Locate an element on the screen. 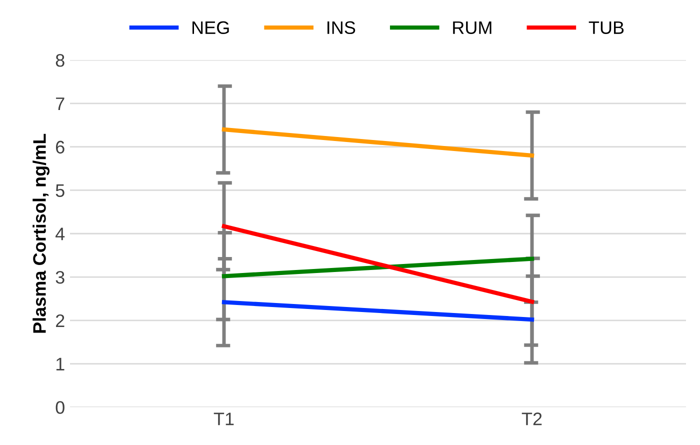  y-tick-label: 6 is located at coordinates (60, 147).